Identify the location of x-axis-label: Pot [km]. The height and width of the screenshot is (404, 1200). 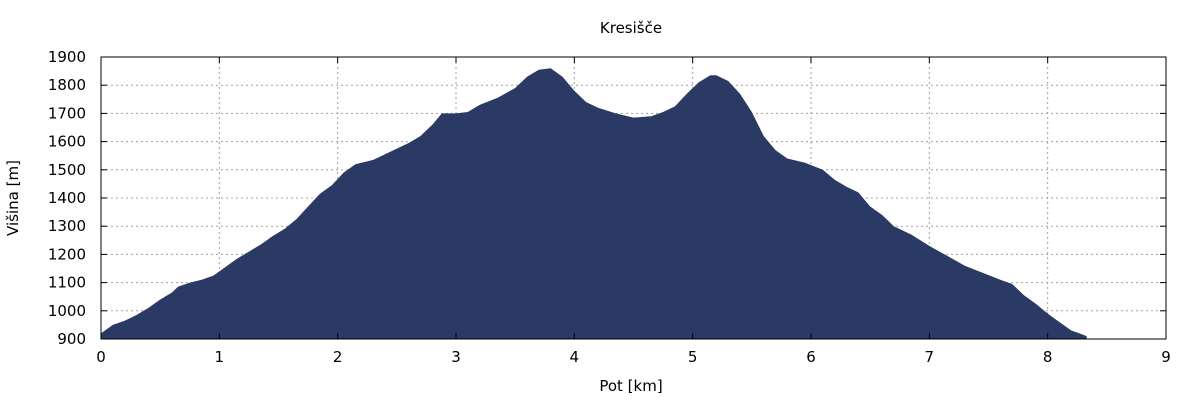
(630, 386).